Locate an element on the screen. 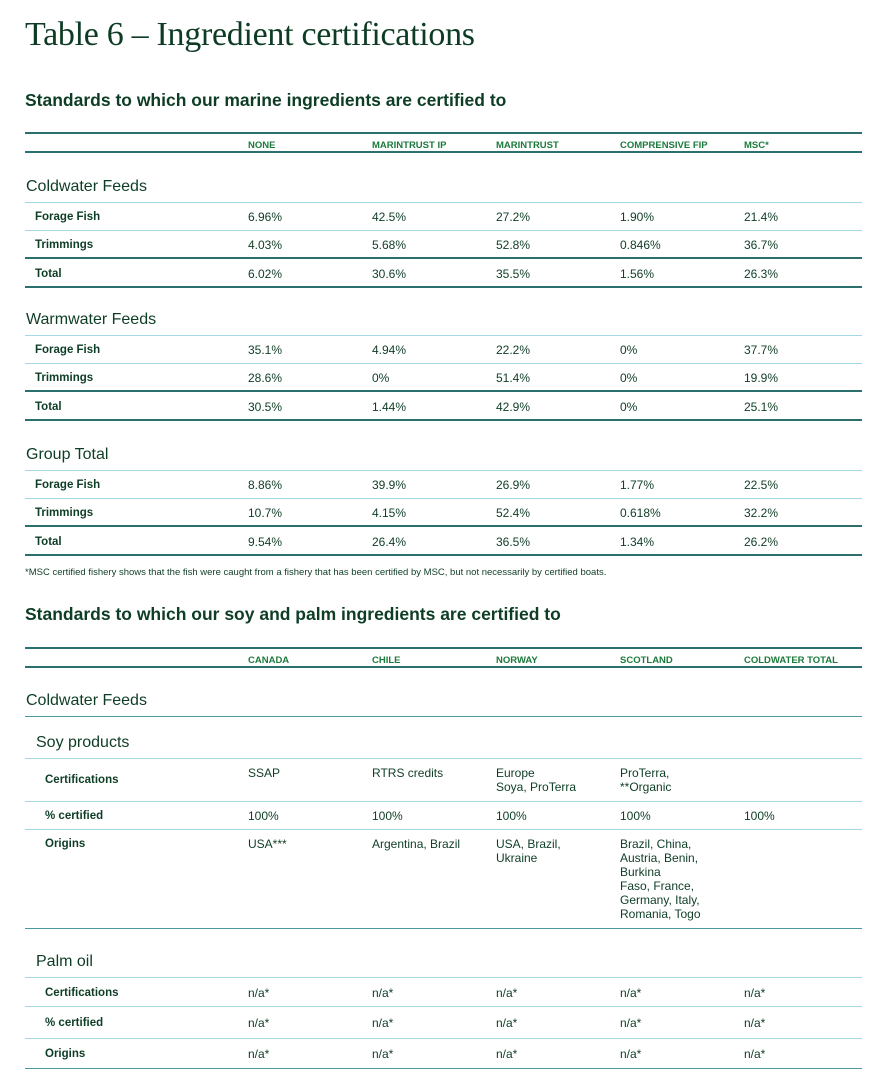 This screenshot has height=1087, width=890. table-cell: 36.7% is located at coordinates (761, 245).